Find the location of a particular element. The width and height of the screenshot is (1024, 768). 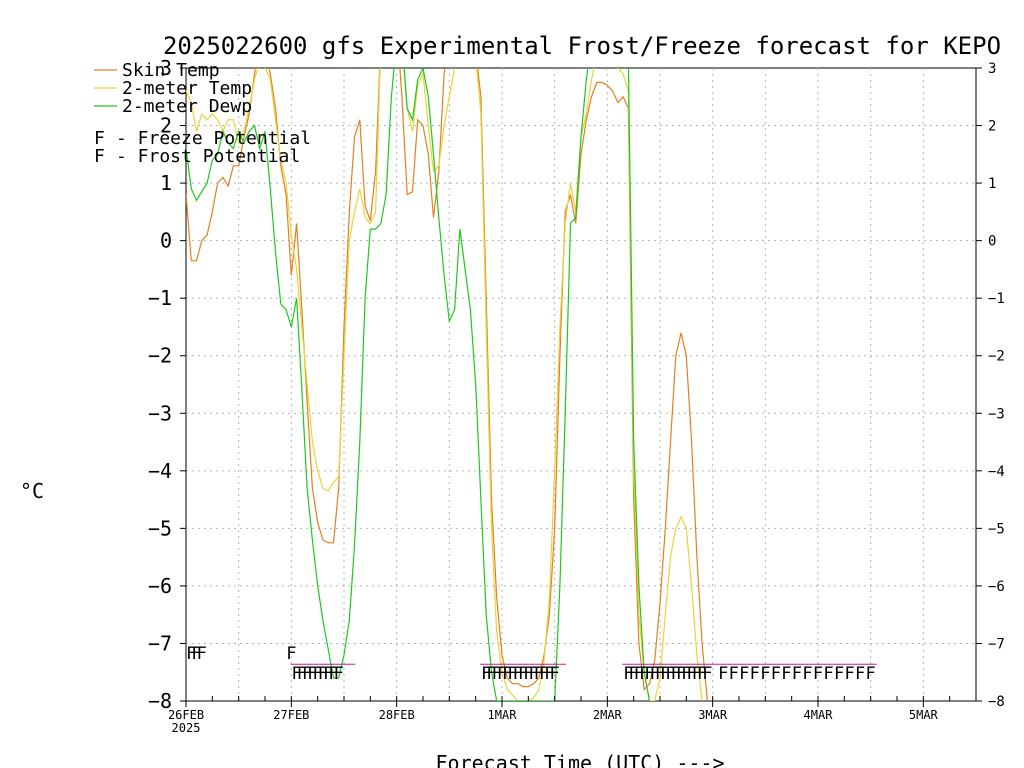

y-tick-label-left: −2 is located at coordinates (160, 356).